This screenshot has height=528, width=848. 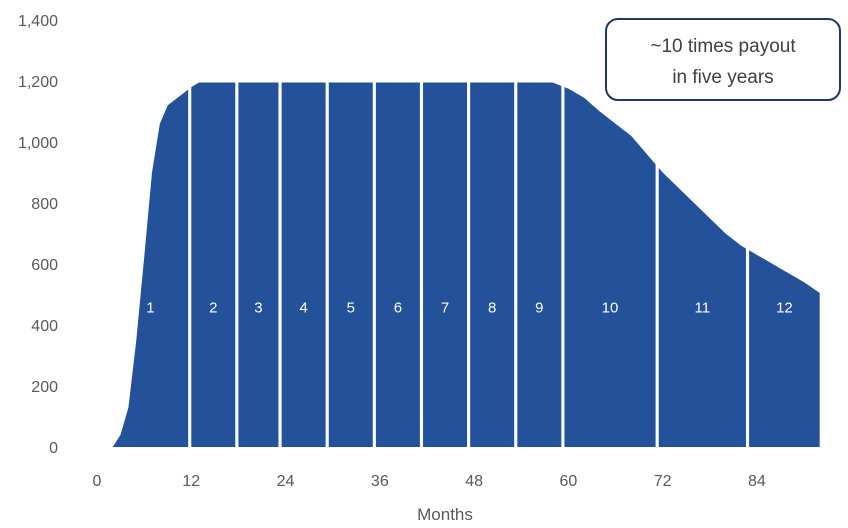 I want to click on x-tick-label: 72, so click(x=663, y=481).